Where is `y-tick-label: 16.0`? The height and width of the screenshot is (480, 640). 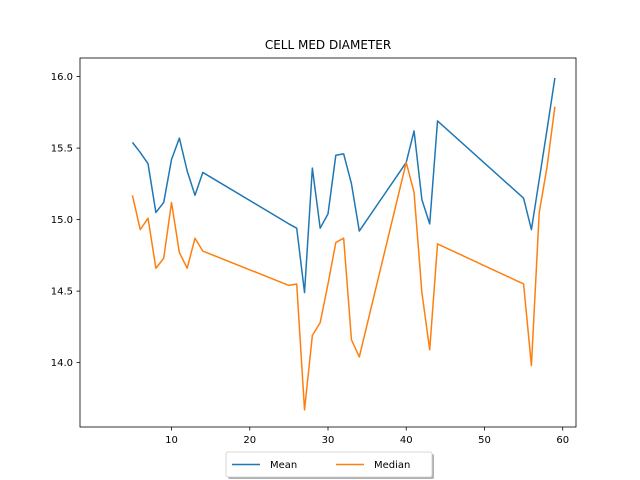 y-tick-label: 16.0 is located at coordinates (62, 77).